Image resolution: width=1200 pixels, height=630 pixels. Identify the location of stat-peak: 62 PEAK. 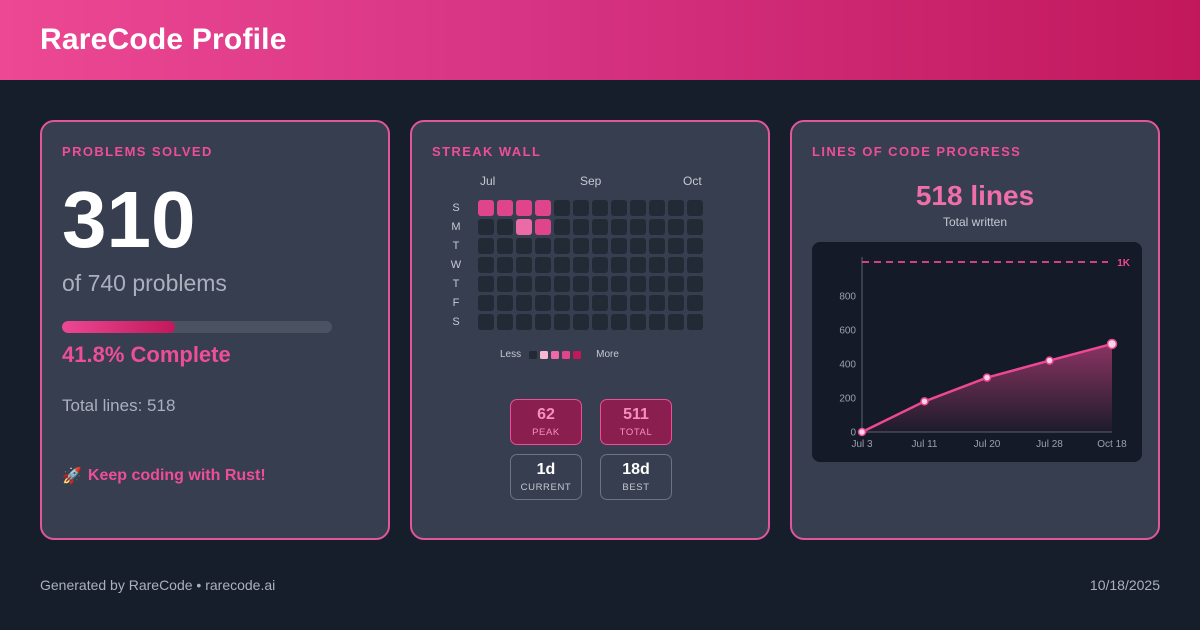
(546, 422).